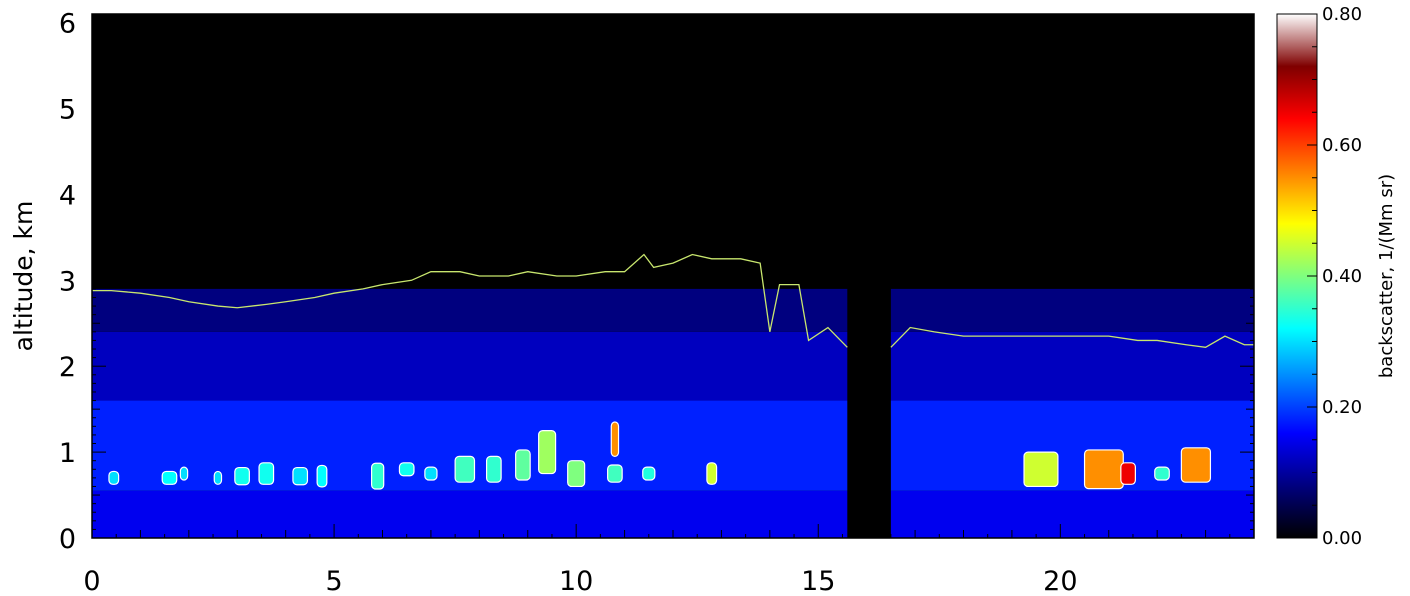 The height and width of the screenshot is (596, 1410). Describe the element at coordinates (1342, 276) in the screenshot. I see `colorbar-tick-label: 0.40` at that location.